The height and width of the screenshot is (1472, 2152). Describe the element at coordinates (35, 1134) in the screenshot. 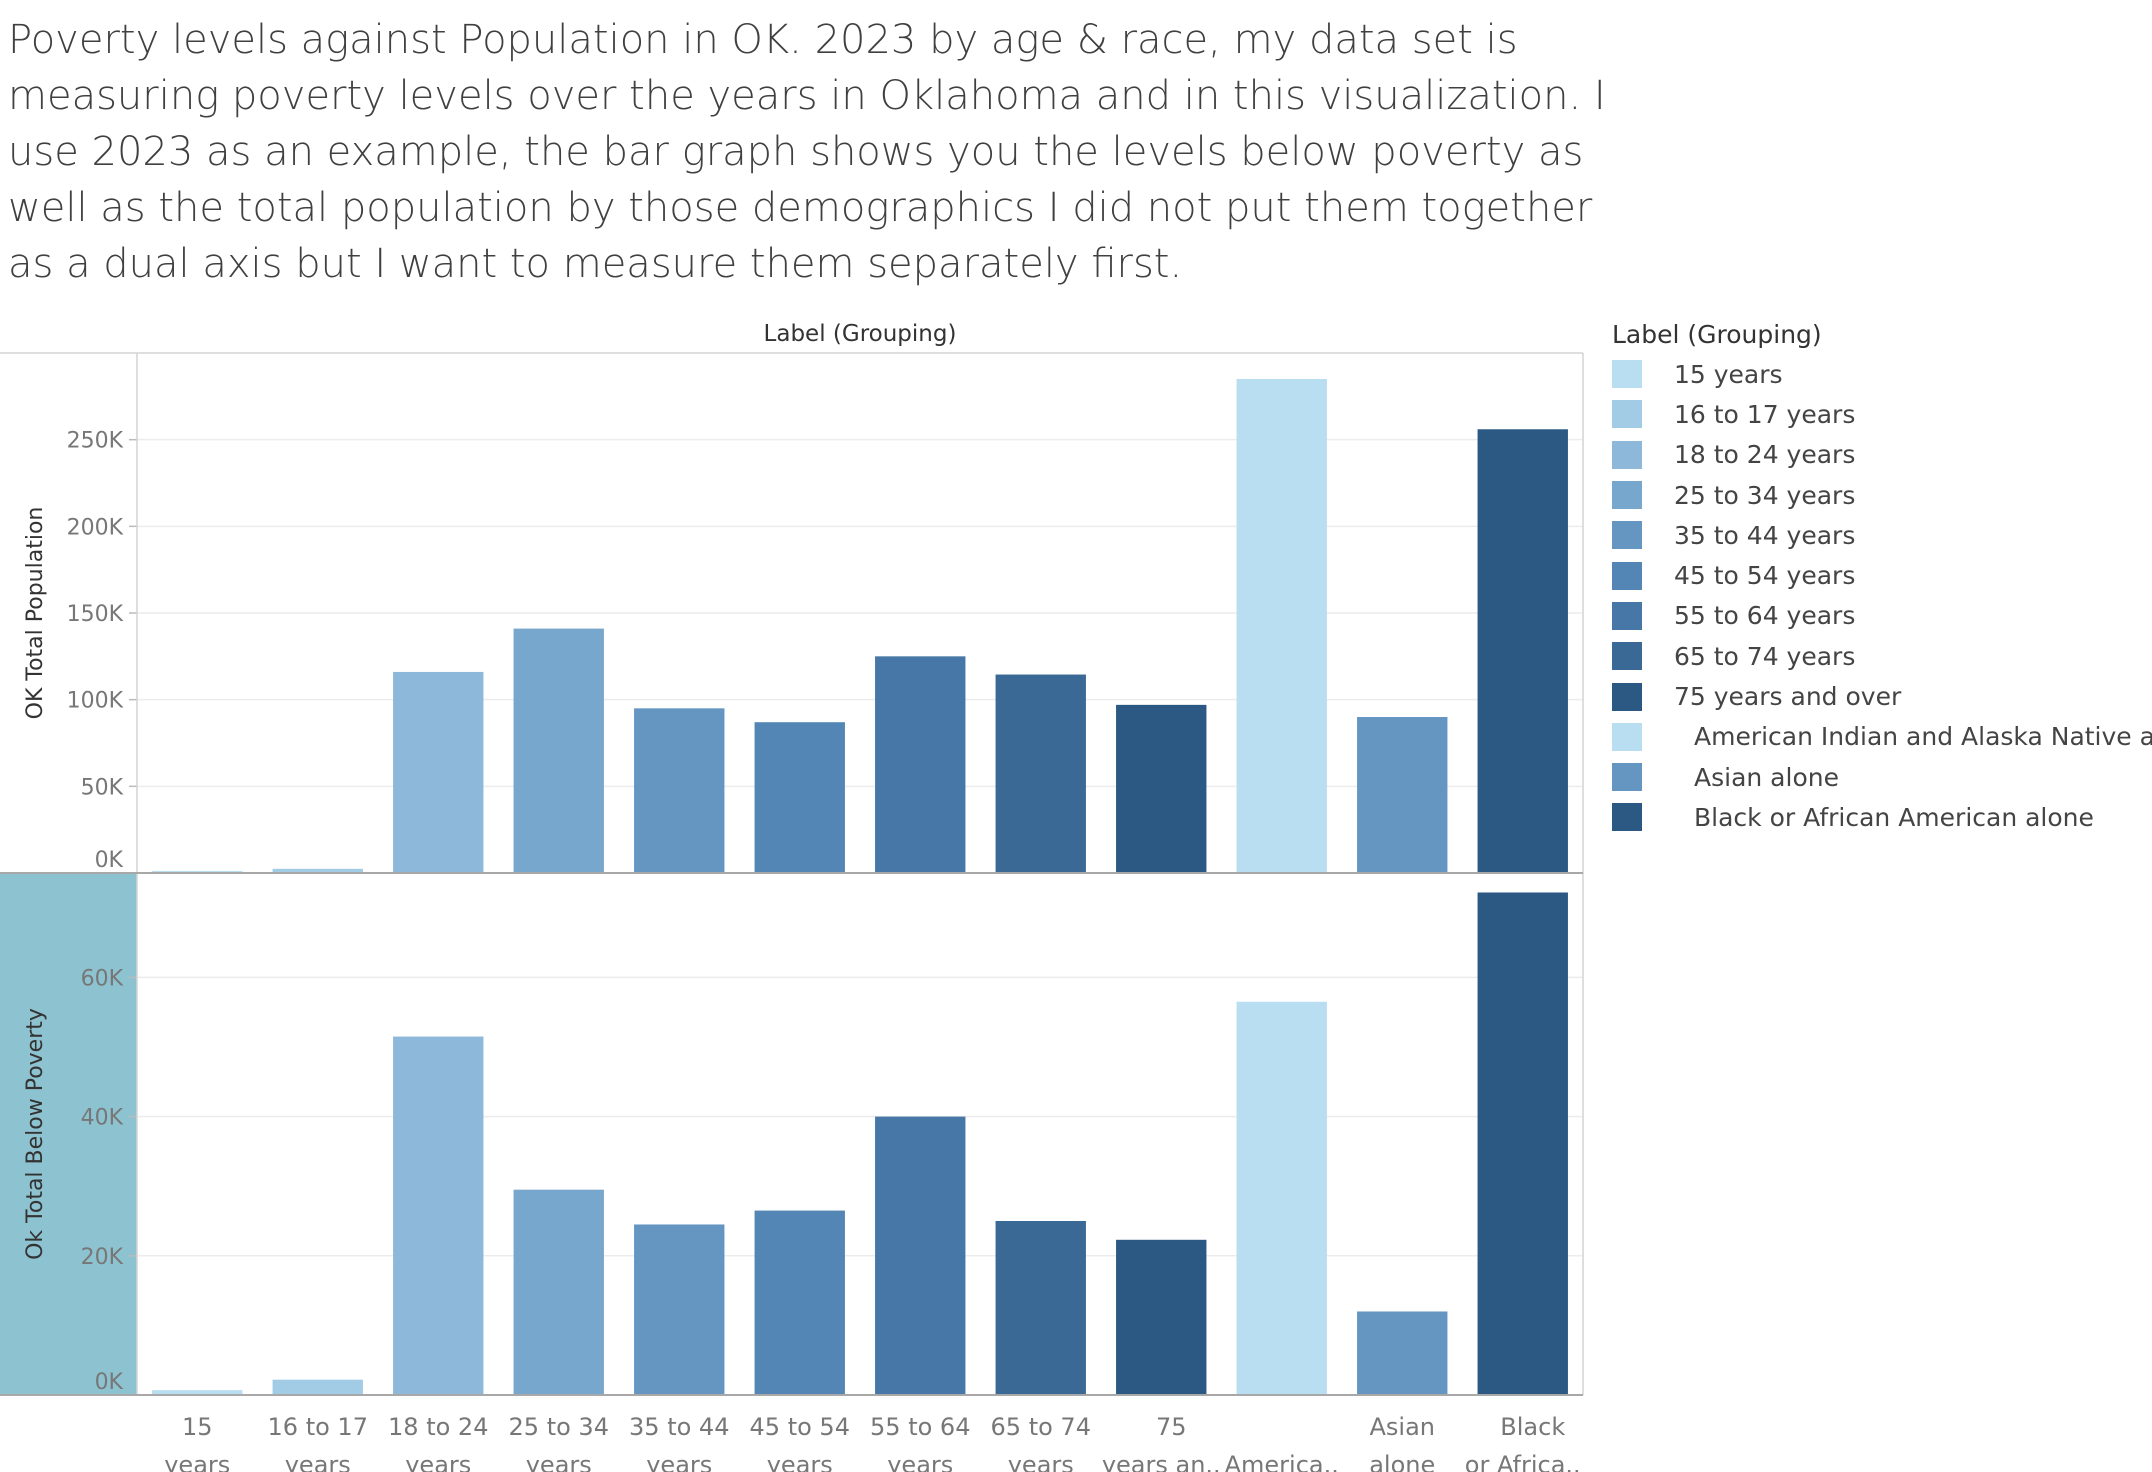

I see `y-axis-title: Ok Total Below Poverty` at that location.